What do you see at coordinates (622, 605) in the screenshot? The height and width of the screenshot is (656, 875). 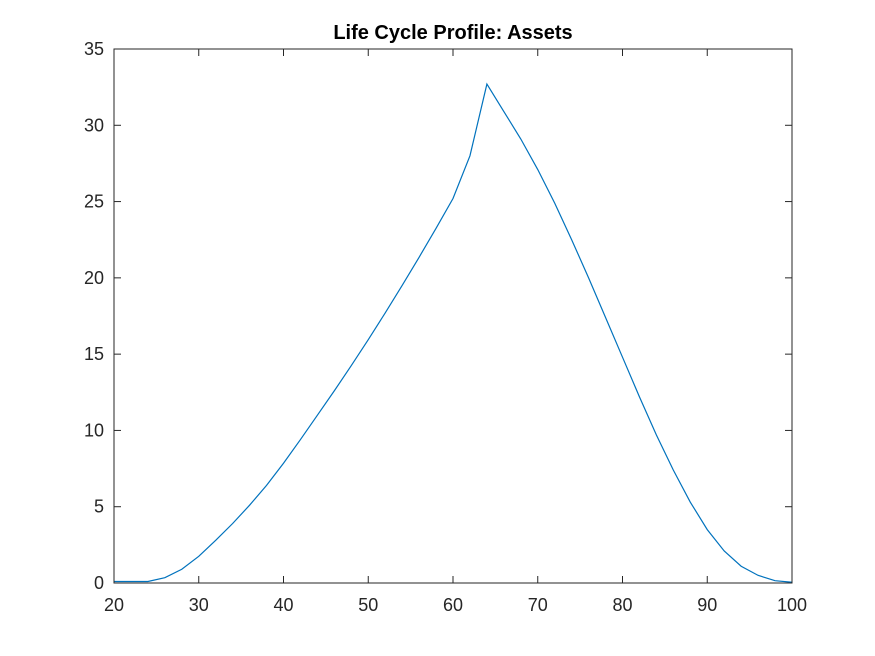 I see `x-tick-label: 80` at bounding box center [622, 605].